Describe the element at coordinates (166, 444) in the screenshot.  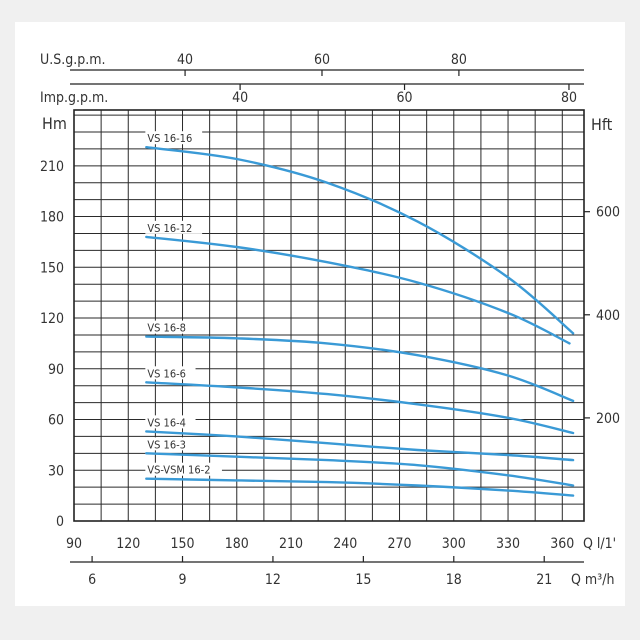
I see `series-label-vs-16-3: VS 16-3` at that location.